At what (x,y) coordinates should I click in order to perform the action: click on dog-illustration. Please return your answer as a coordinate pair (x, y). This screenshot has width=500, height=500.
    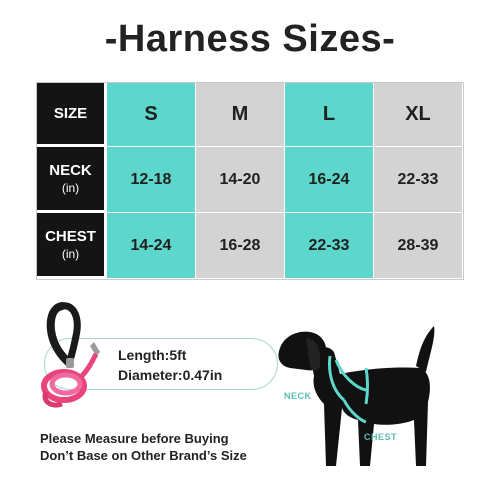
    Looking at the image, I should click on (356, 396).